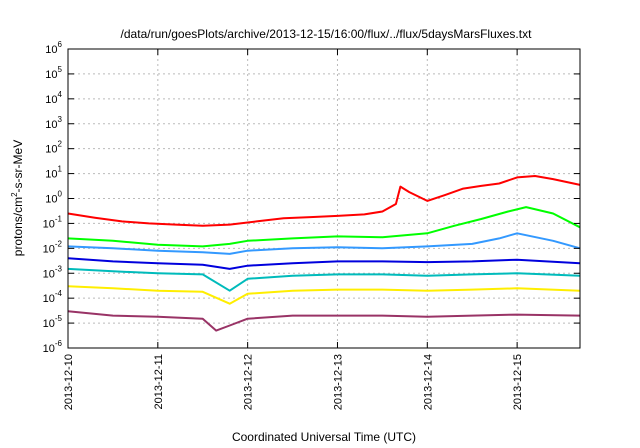  What do you see at coordinates (53, 347) in the screenshot?
I see `y-tick-label: 10⁻⁶` at bounding box center [53, 347].